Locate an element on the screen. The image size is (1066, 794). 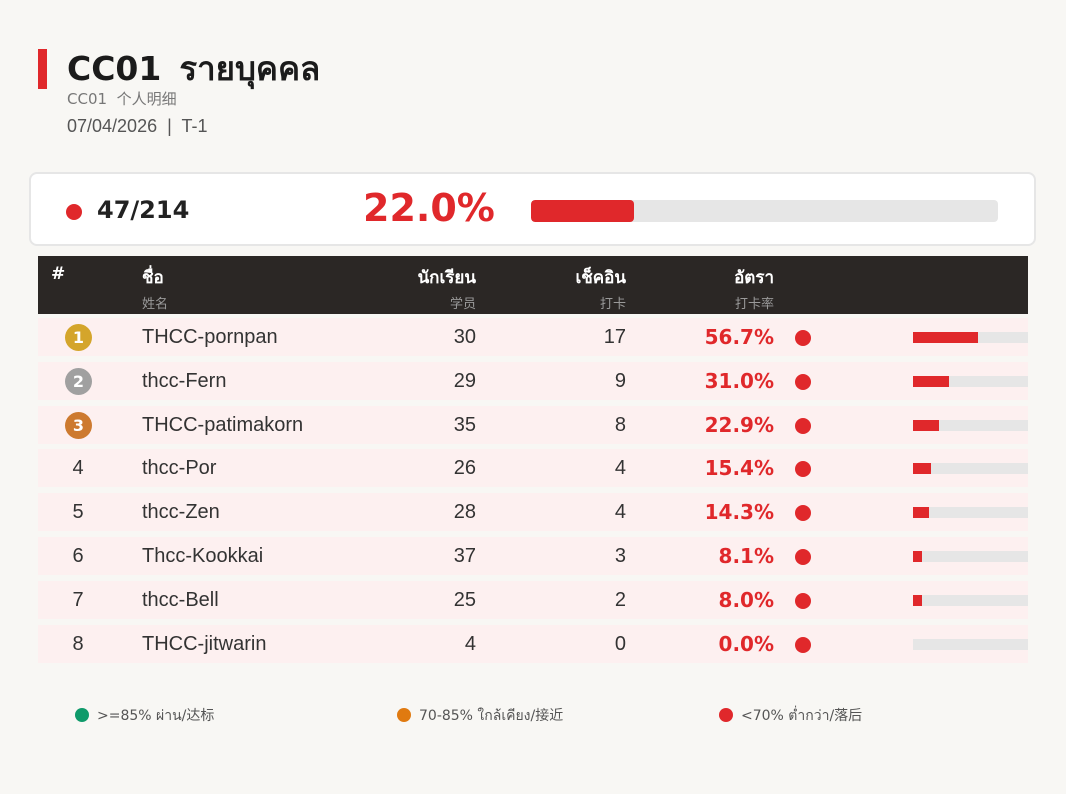
rank-medal-icon: 1 is located at coordinates (78, 337).